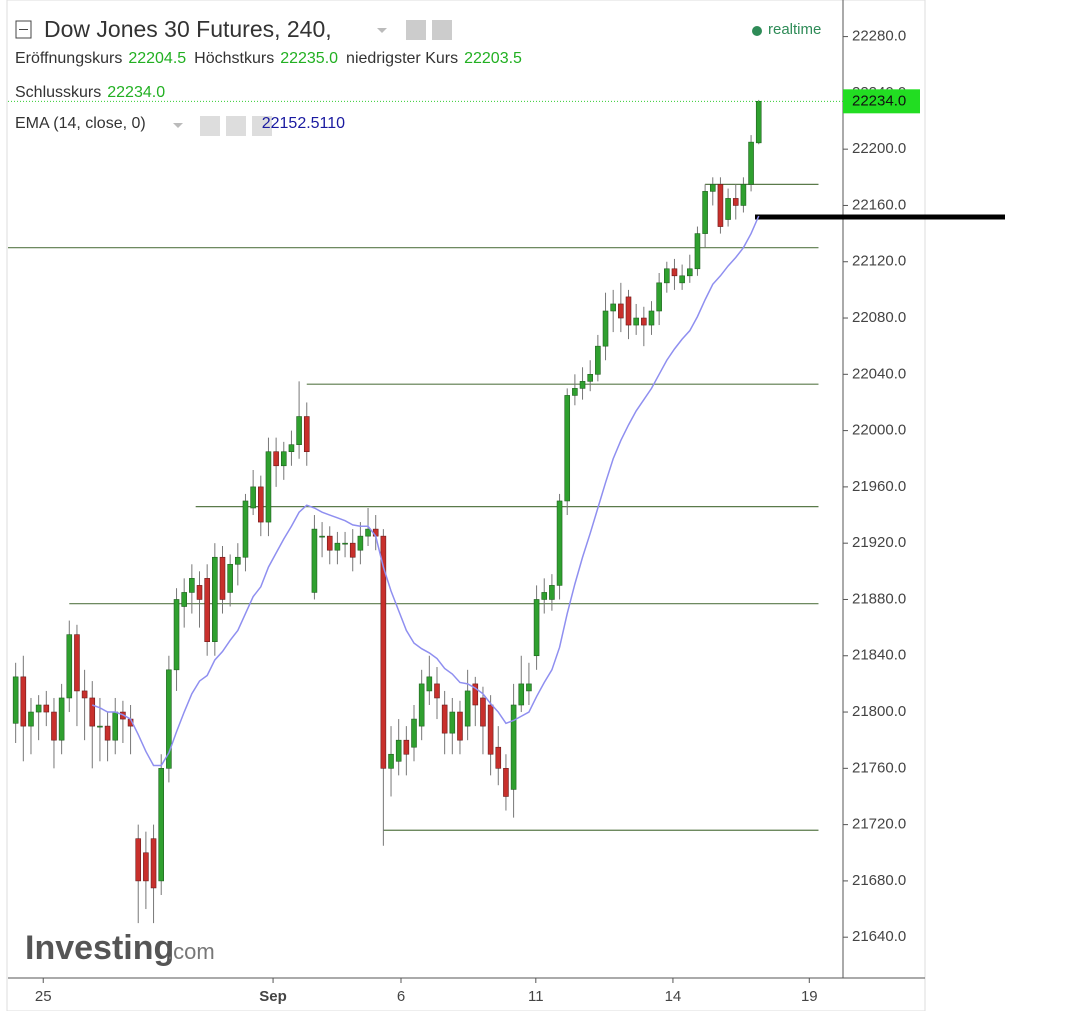 The image size is (1073, 1011). I want to click on y-tick-label: 22000.0, so click(879, 430).